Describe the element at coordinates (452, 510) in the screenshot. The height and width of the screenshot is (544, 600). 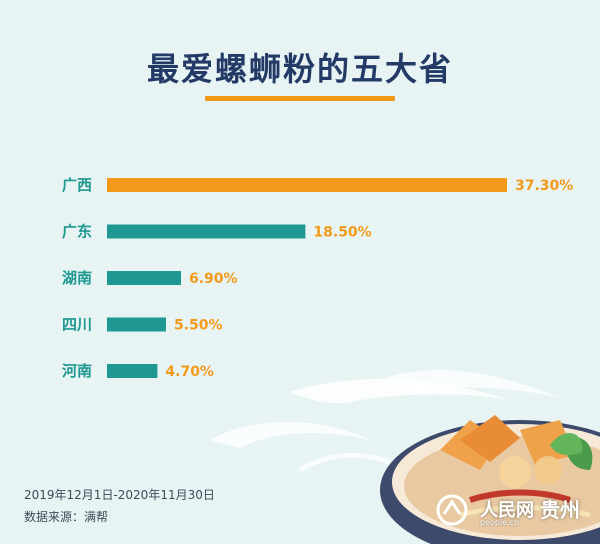
I see `logo-icon` at that location.